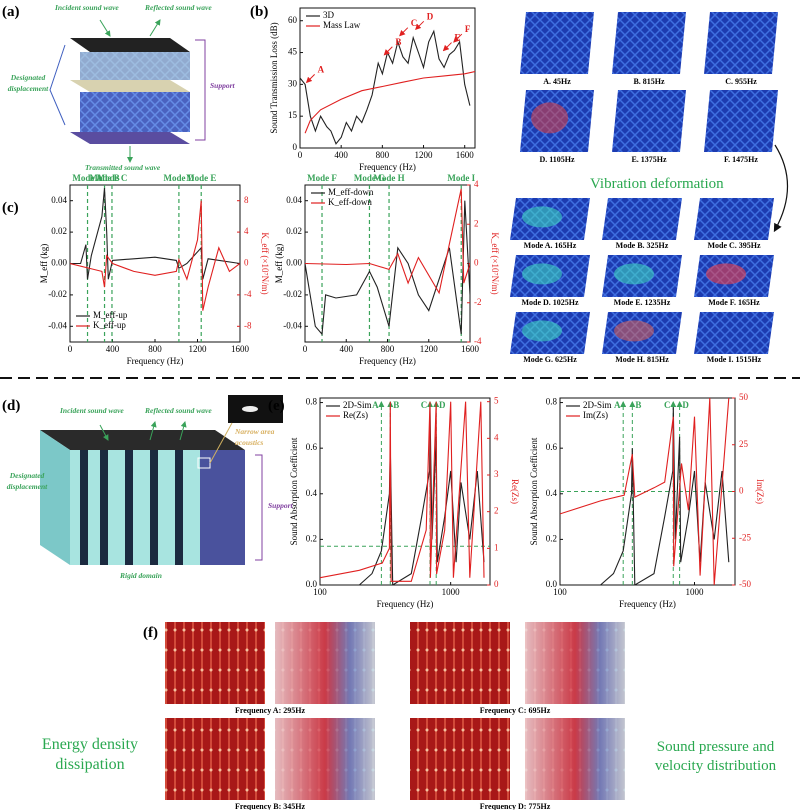  I want to click on mode-label: Mode F, so click(322, 178).